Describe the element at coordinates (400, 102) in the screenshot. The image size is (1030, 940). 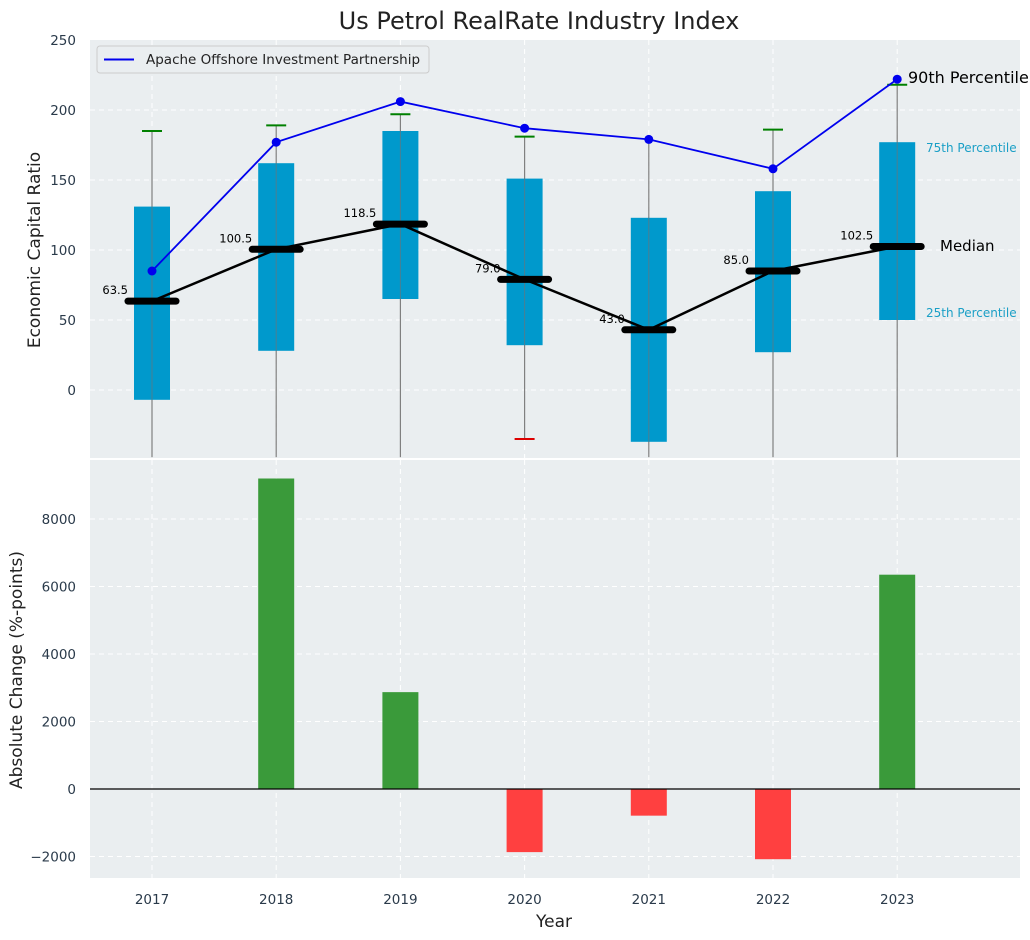
I see `company-point-2019` at that location.